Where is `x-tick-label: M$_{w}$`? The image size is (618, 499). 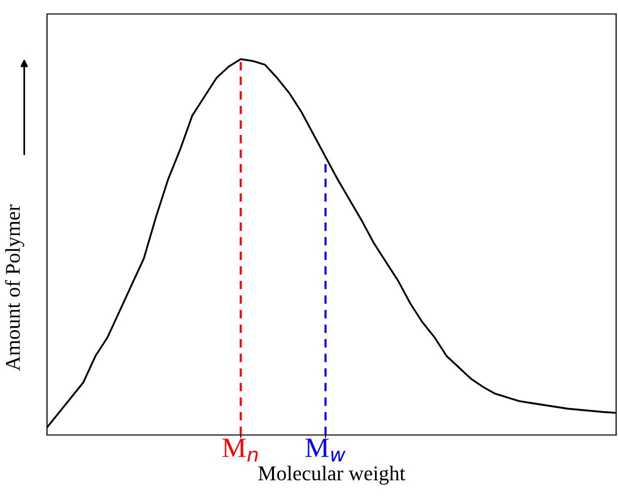 x-tick-label: M$_{w}$ is located at coordinates (325, 450).